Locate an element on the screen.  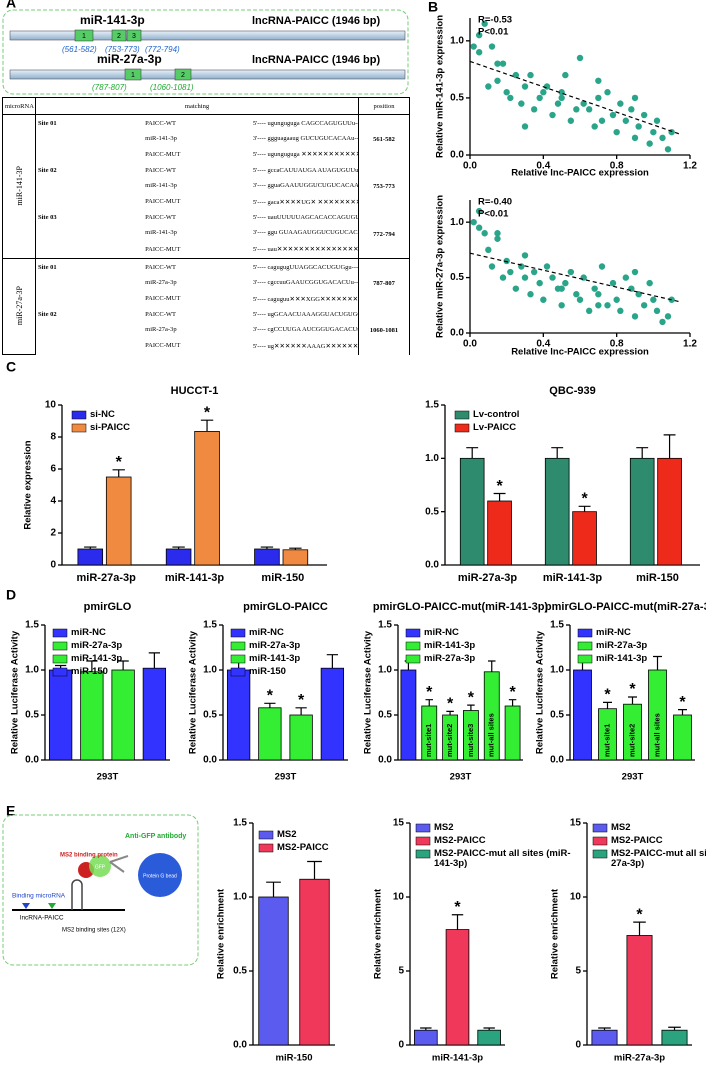
legend-item: miR-NC is located at coordinates (441, 633).